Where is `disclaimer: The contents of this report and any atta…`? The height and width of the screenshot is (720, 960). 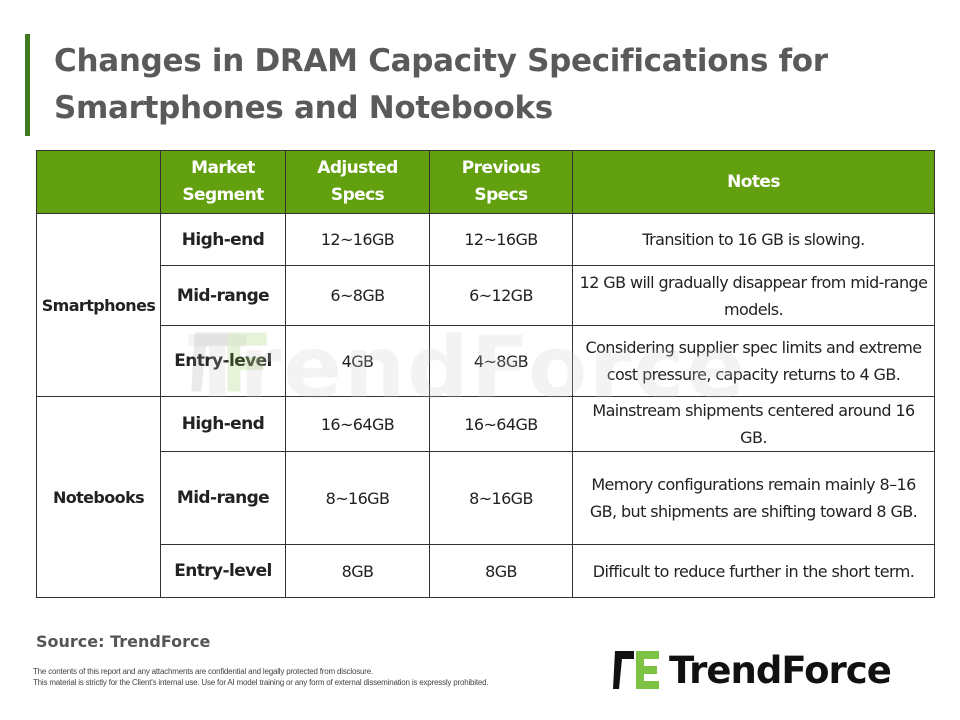
disclaimer: The contents of this report and any atta… is located at coordinates (261, 677).